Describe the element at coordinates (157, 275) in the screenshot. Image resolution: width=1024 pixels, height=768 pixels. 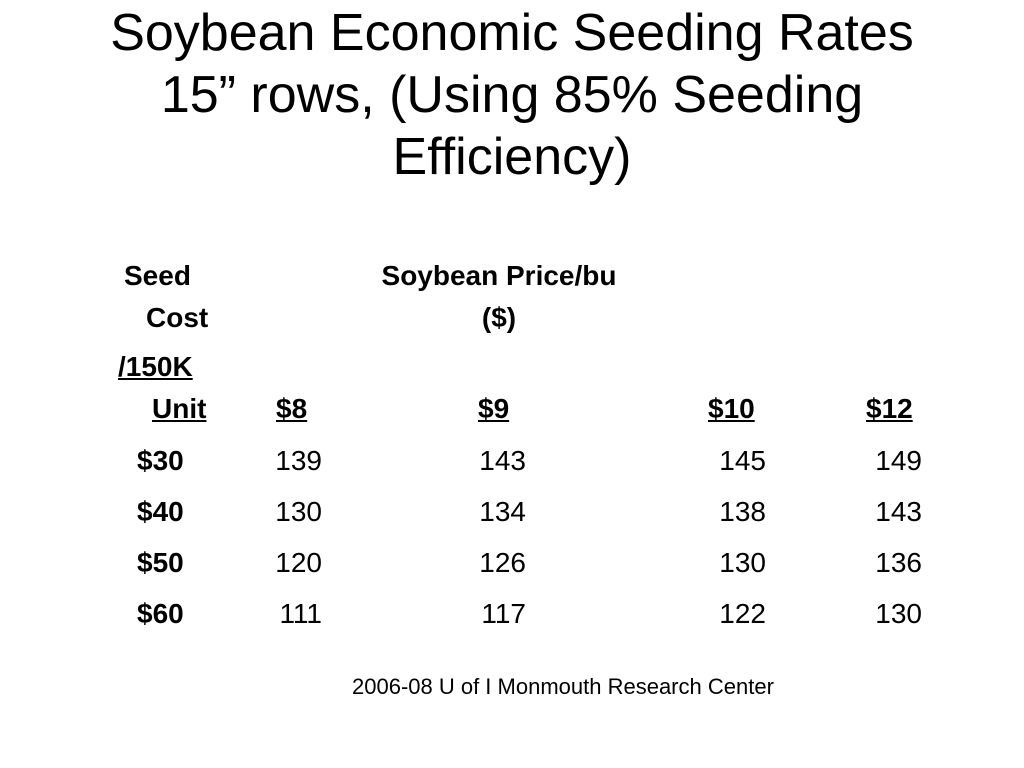
I see `seed-cost-header-line-1: Seed` at that location.